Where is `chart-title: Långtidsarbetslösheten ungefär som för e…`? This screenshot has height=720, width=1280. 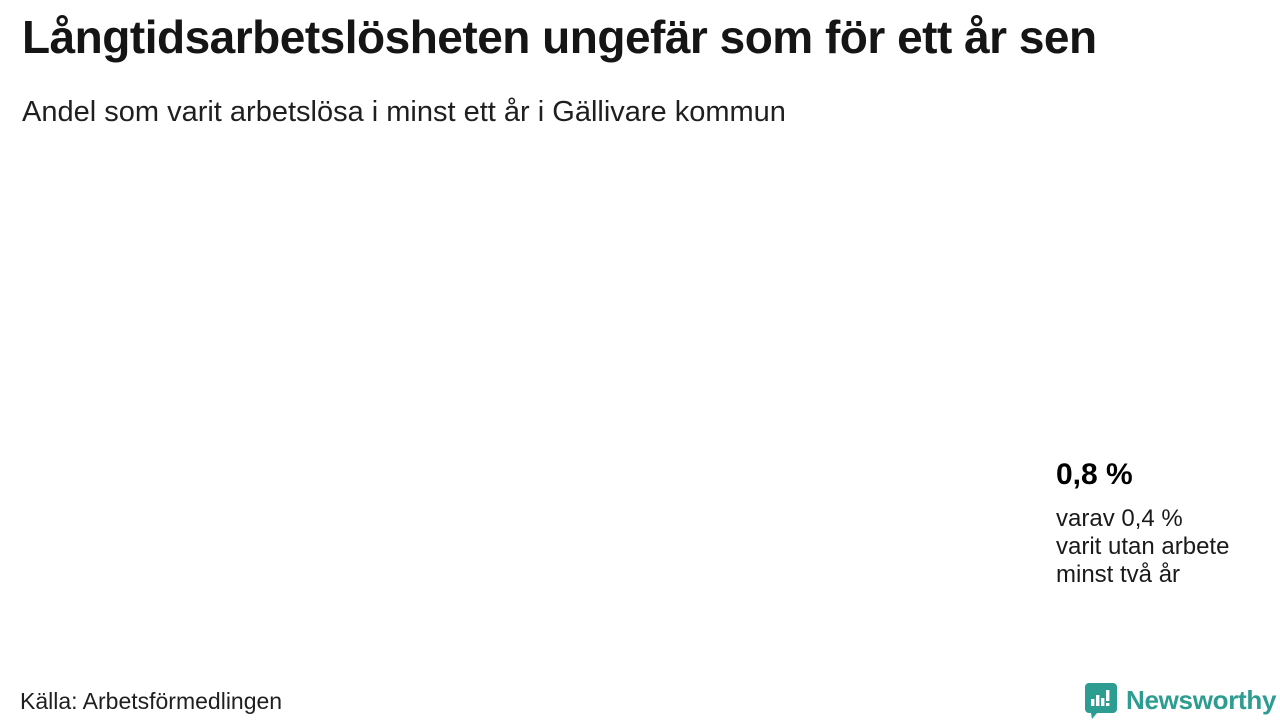 chart-title: Långtidsarbetslösheten ungefär som för e… is located at coordinates (559, 37).